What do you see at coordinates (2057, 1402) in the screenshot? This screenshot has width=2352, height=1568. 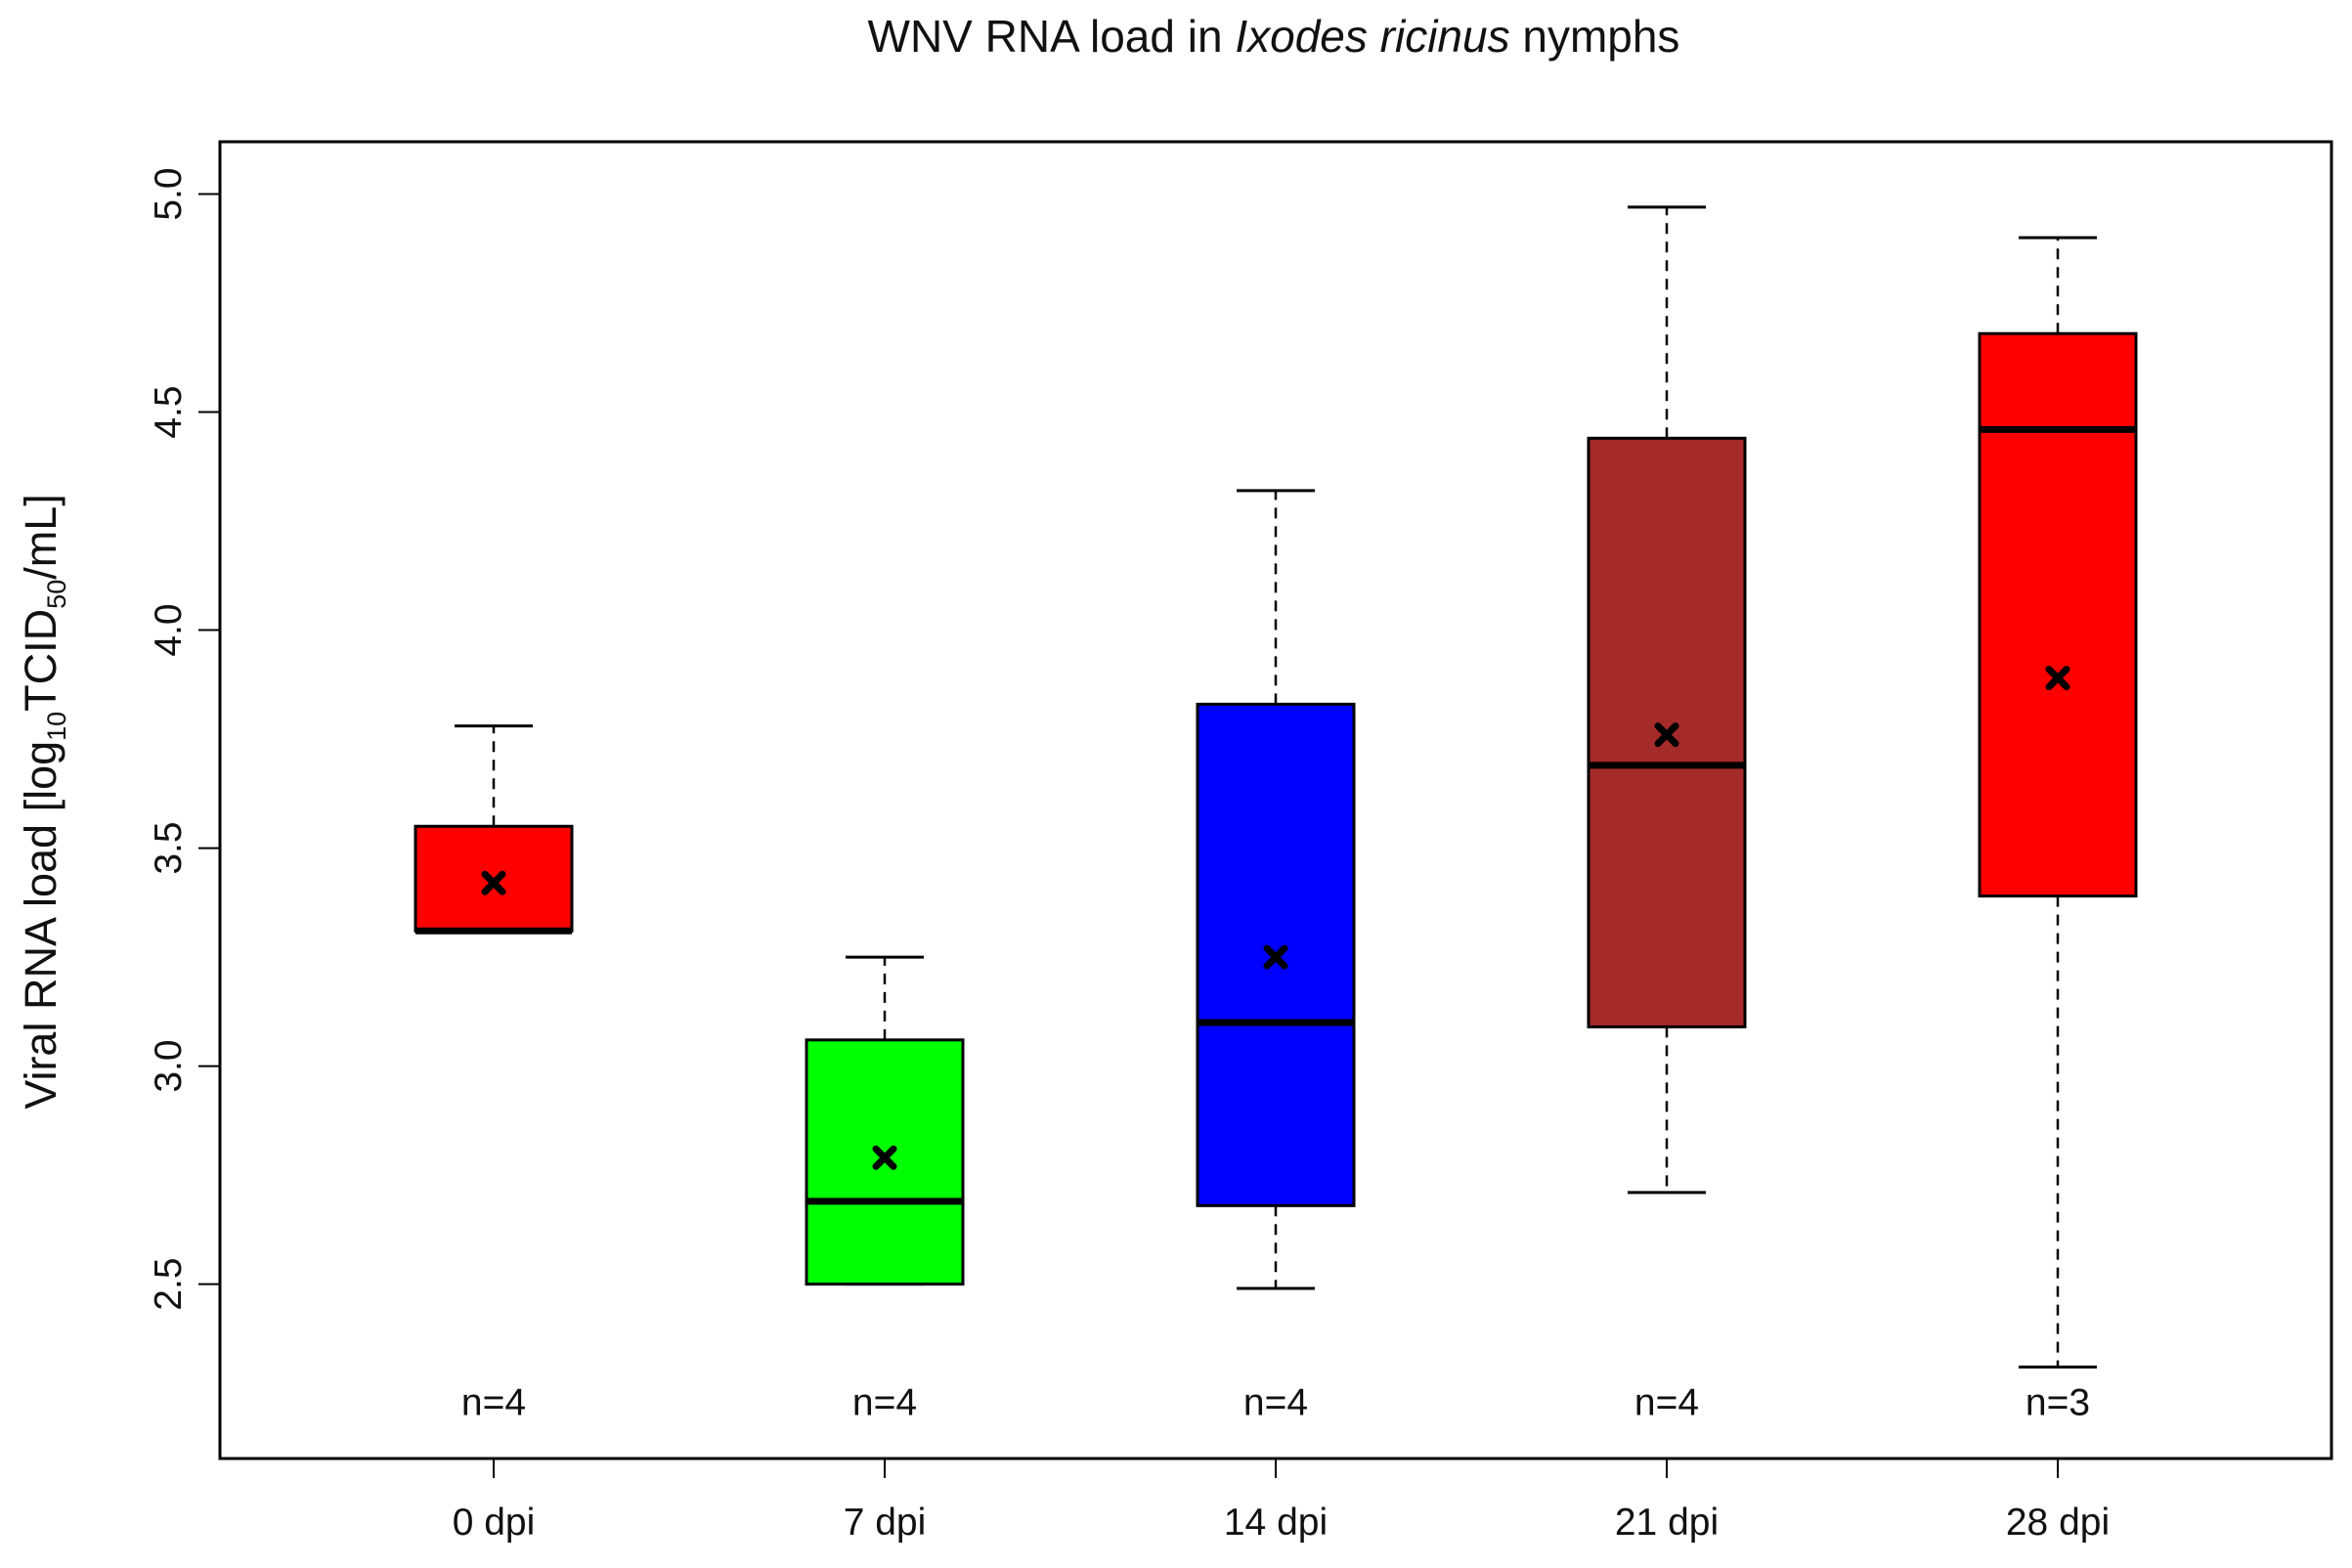 I see `sample-size-label: n=3` at bounding box center [2057, 1402].